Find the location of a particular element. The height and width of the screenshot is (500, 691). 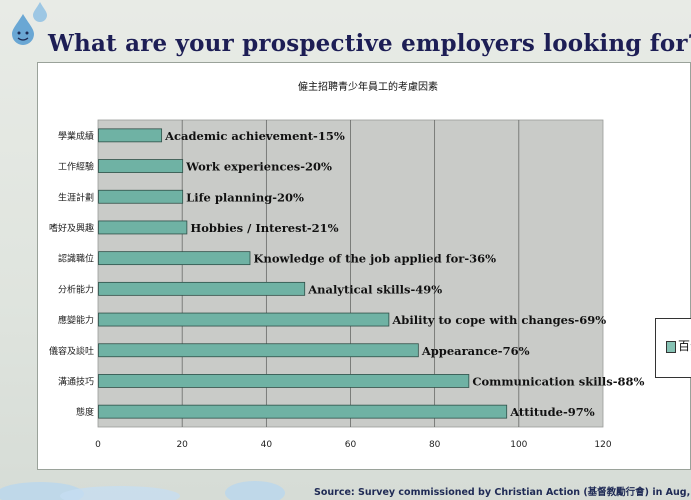

category-label: 學業成績 is located at coordinates (76, 136).